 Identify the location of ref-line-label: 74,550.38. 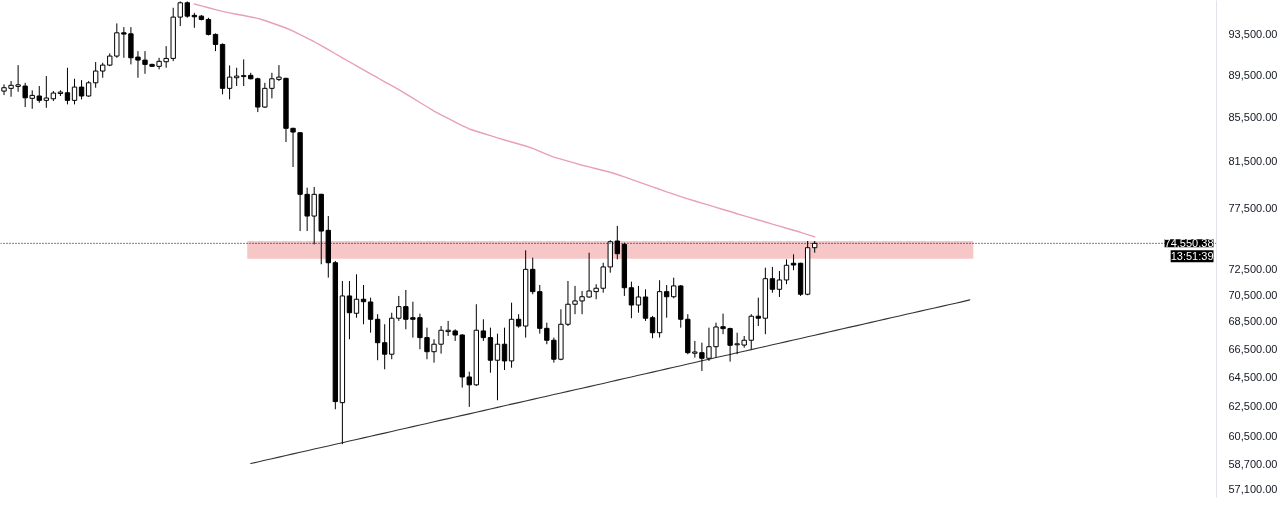
(1189, 243).